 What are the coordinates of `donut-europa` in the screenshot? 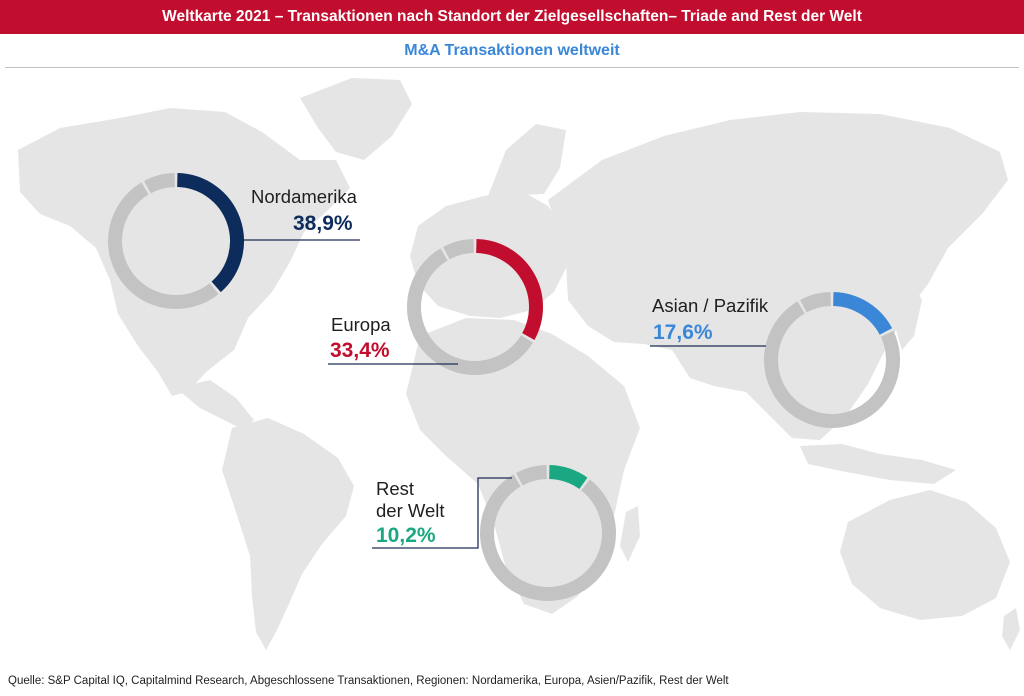 It's located at (475, 307).